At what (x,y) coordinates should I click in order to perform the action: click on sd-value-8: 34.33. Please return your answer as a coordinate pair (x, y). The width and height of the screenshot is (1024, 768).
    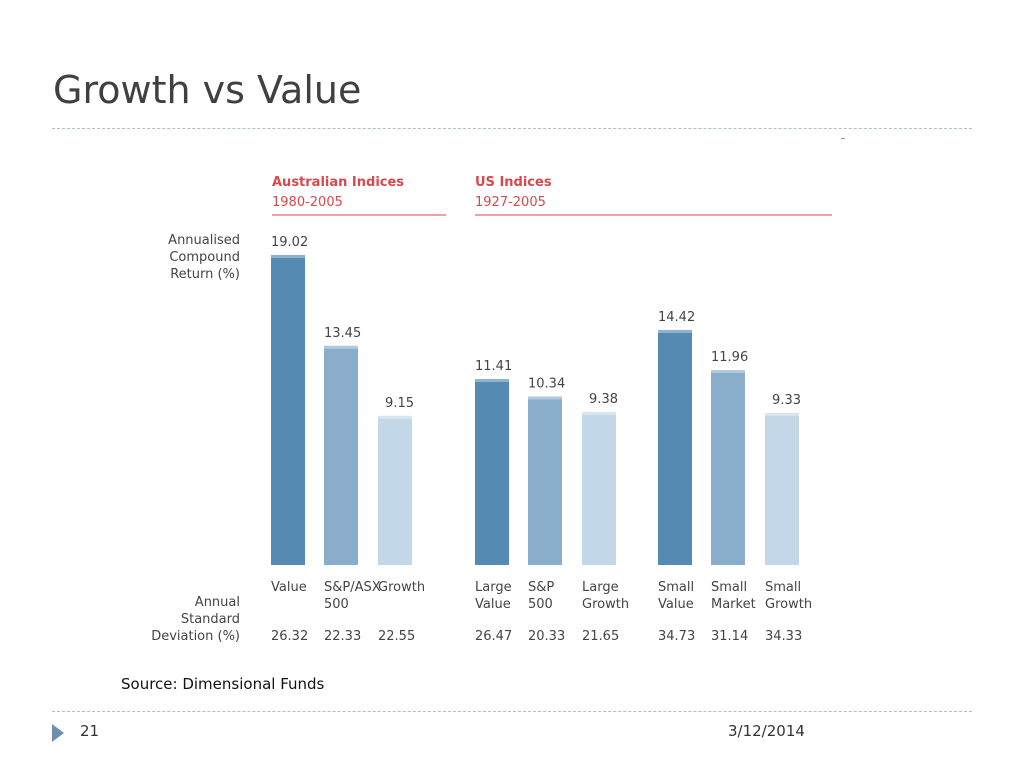
    Looking at the image, I should click on (783, 636).